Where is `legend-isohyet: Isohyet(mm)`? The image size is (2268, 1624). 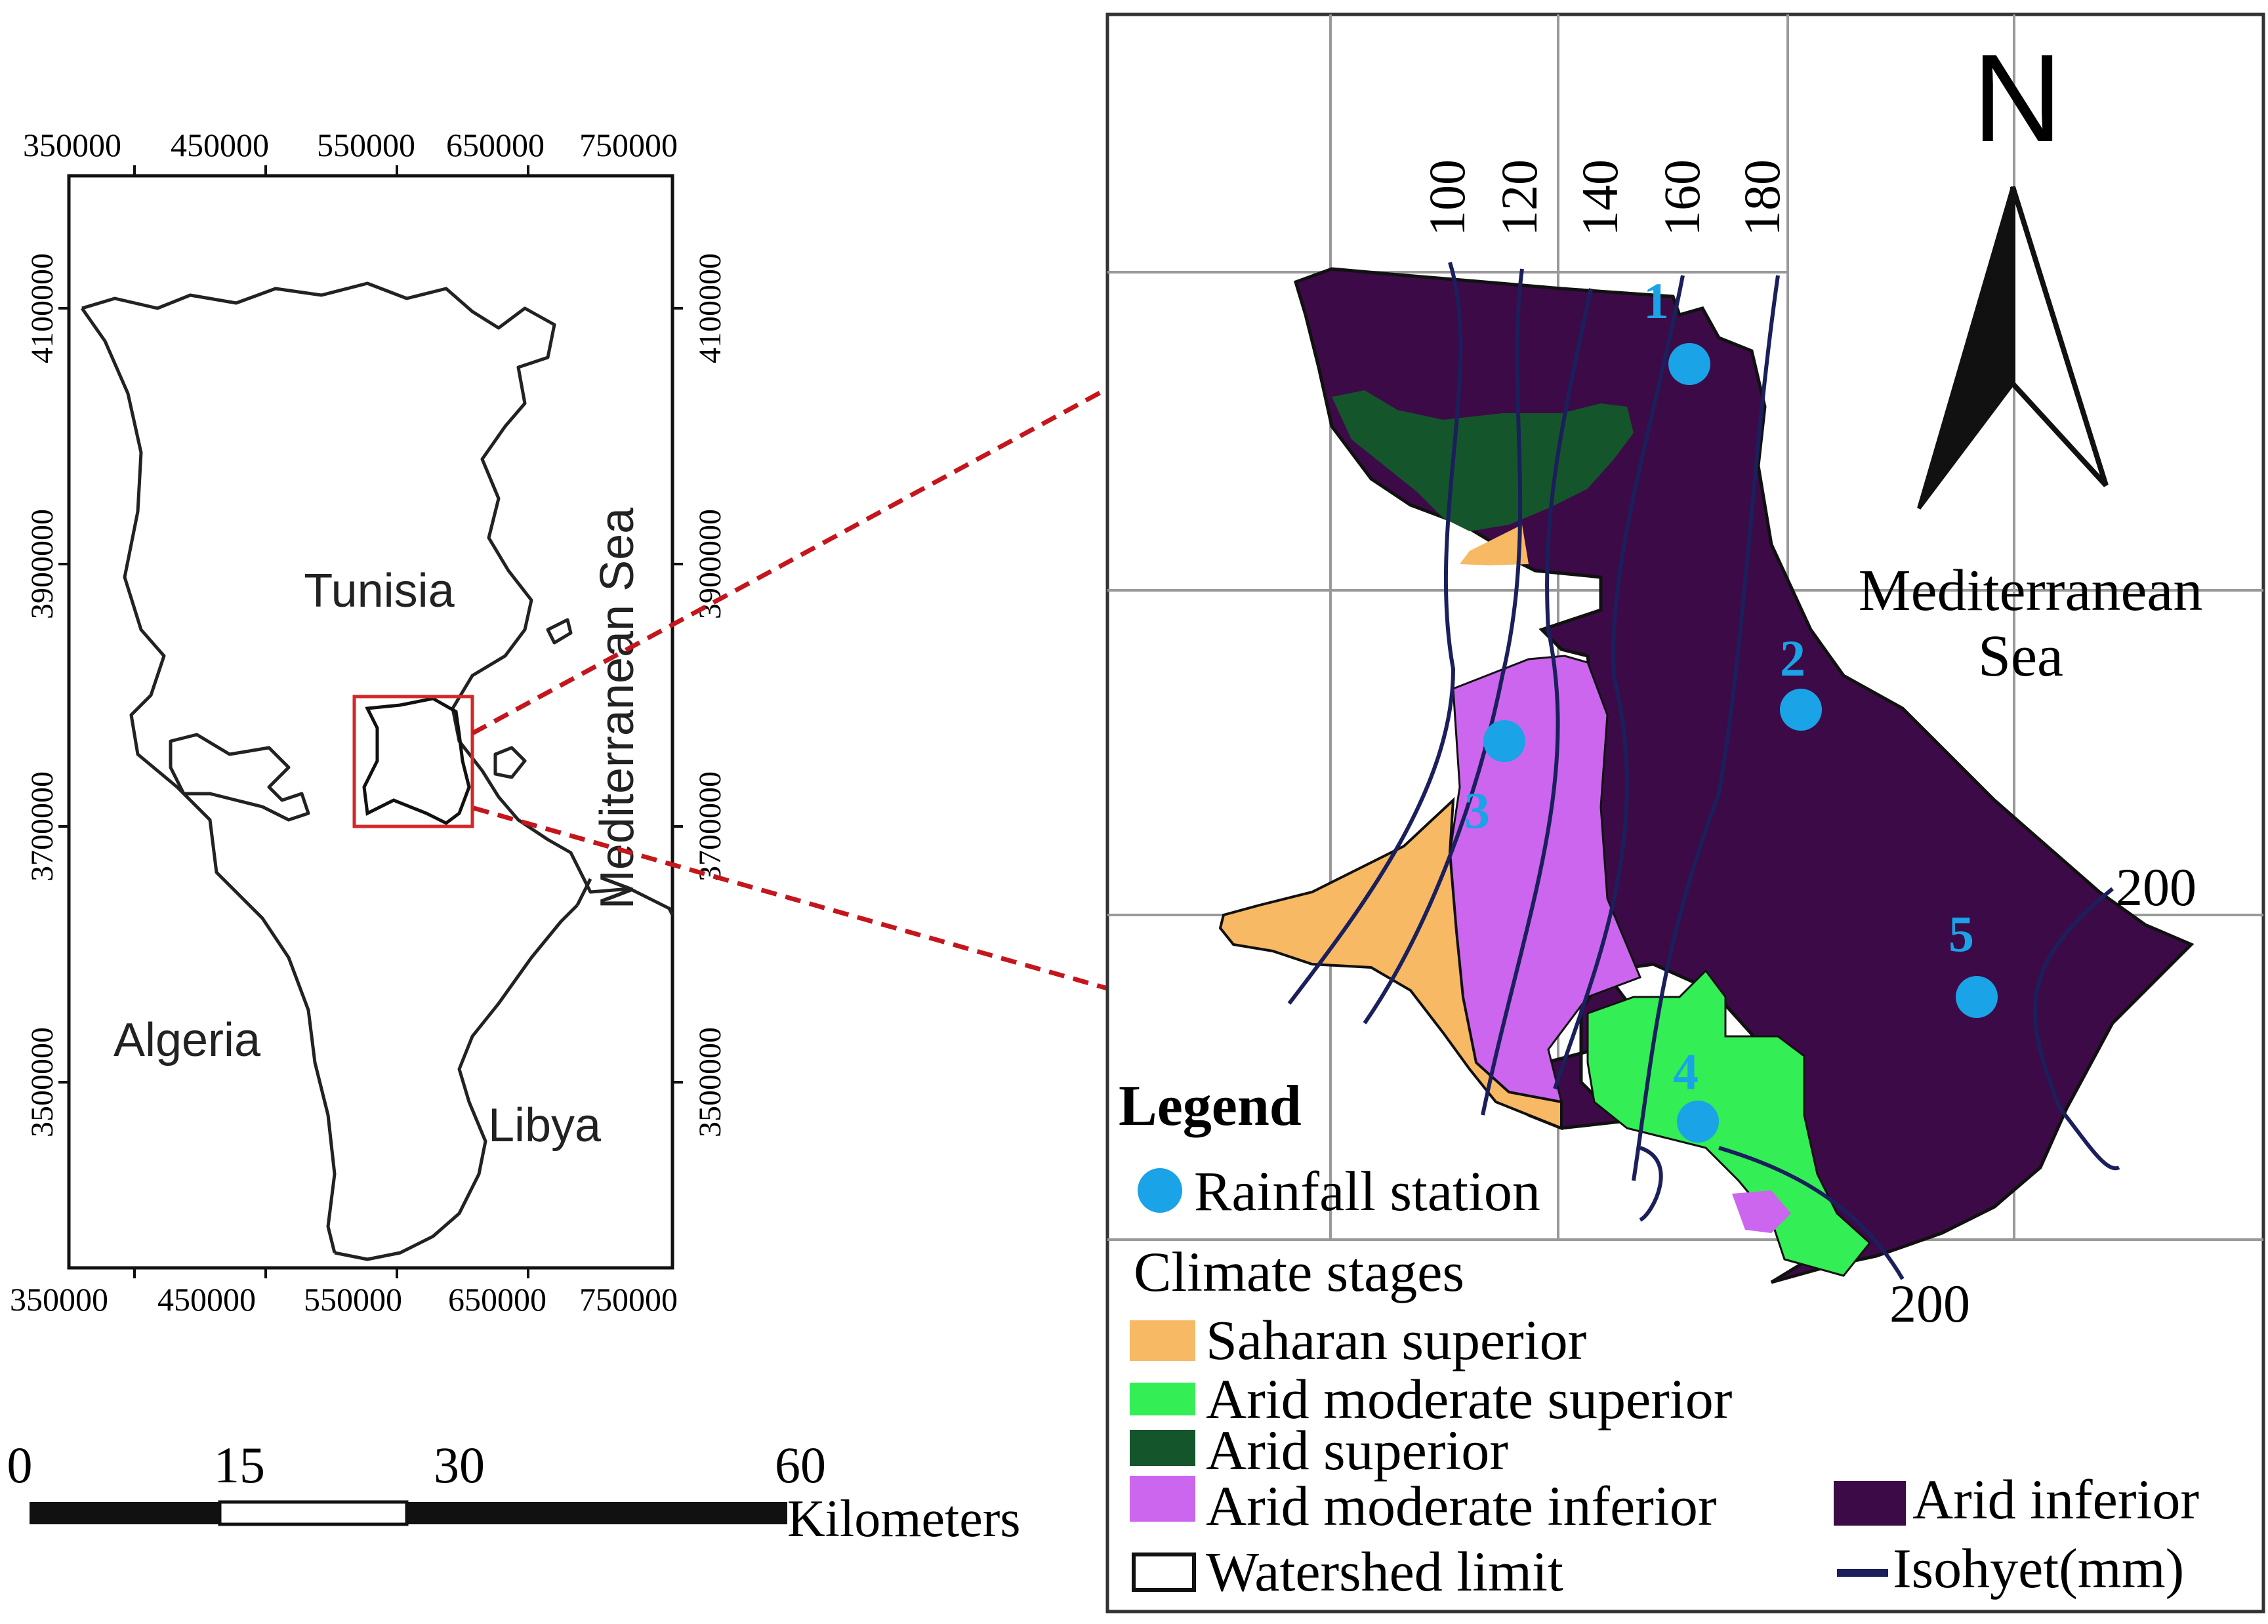 legend-isohyet: Isohyet(mm) is located at coordinates (2038, 1569).